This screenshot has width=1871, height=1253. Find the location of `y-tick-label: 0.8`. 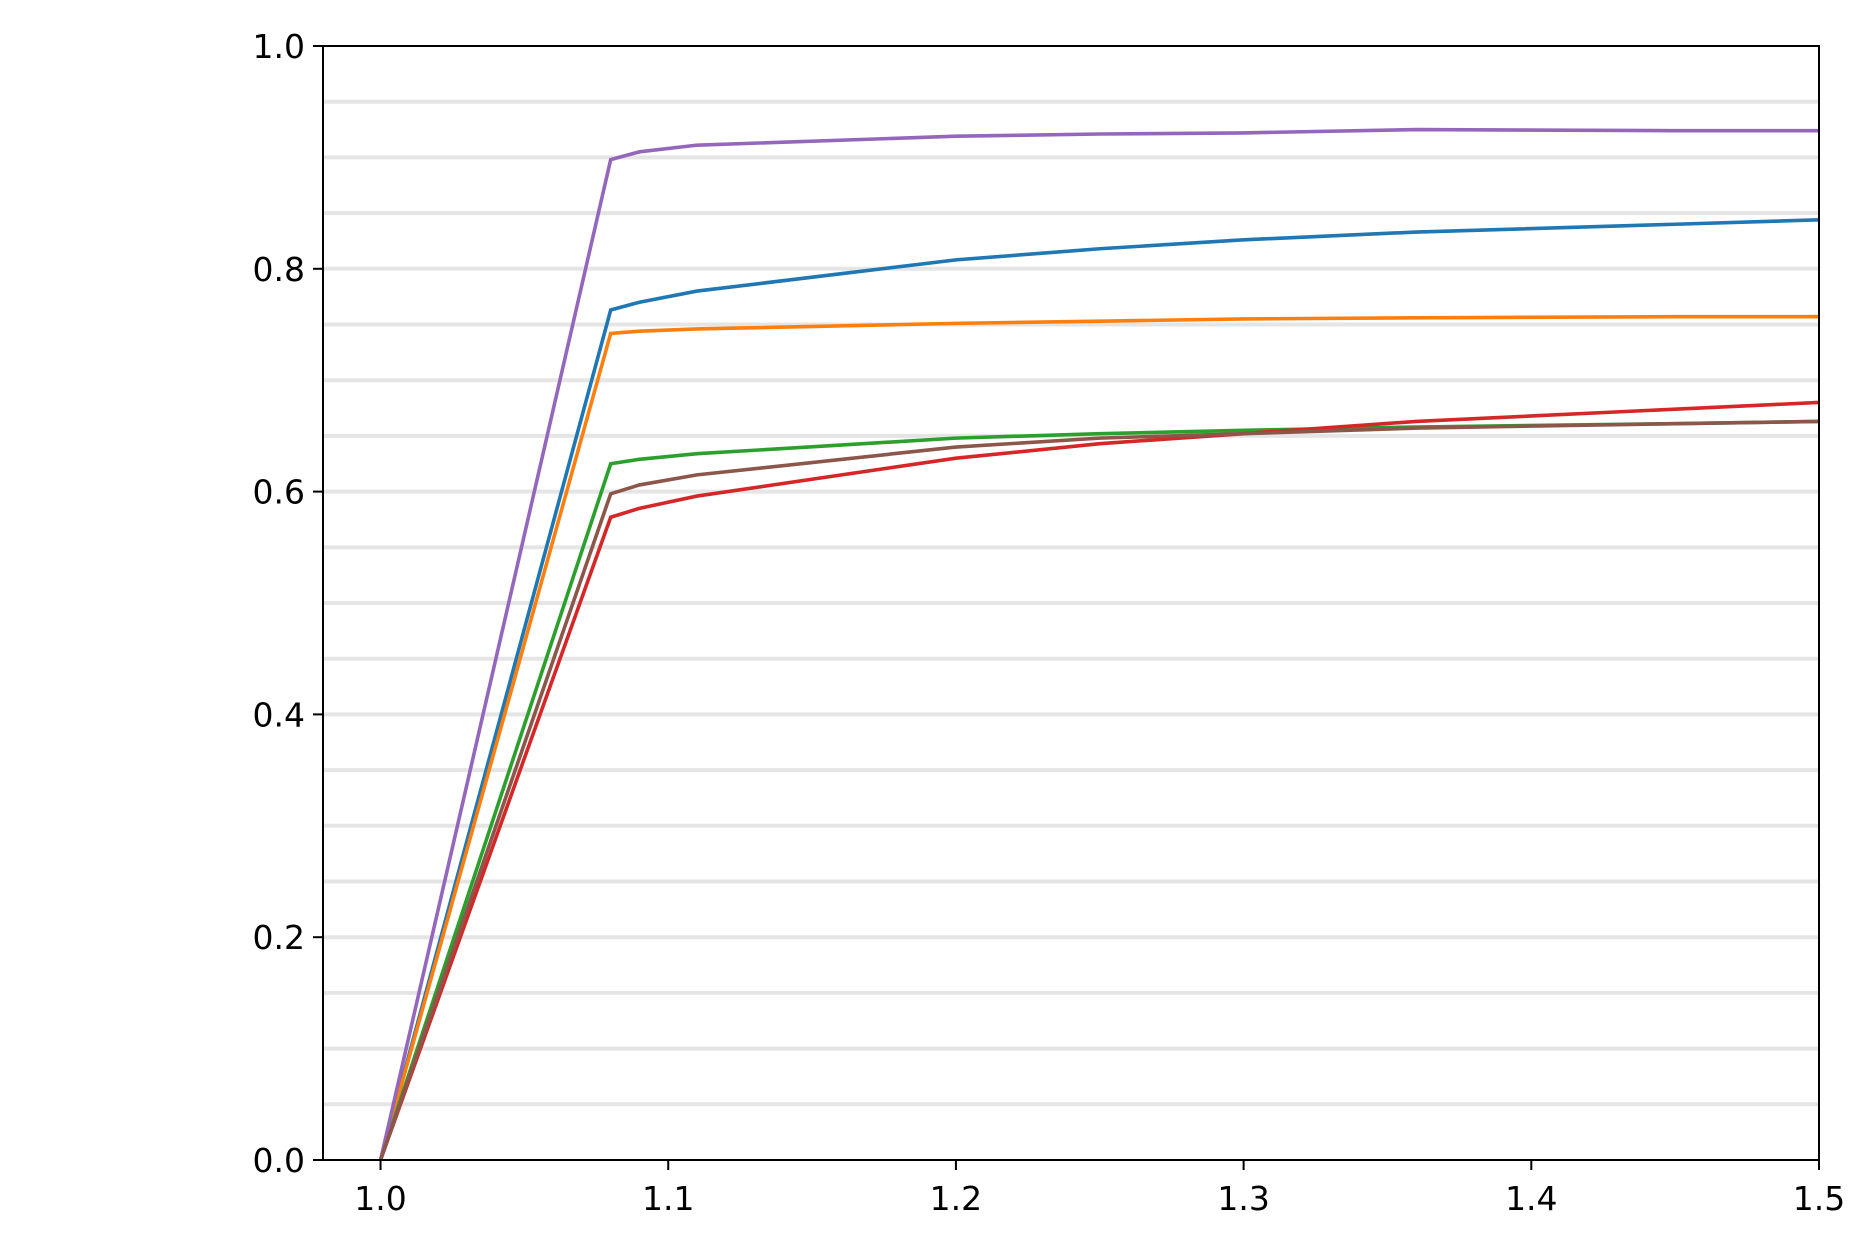

y-tick-label: 0.8 is located at coordinates (279, 269).